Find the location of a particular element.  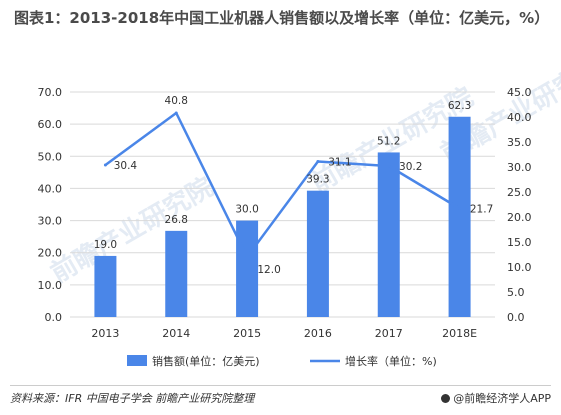

x-tick-label: 2013 is located at coordinates (105, 333).